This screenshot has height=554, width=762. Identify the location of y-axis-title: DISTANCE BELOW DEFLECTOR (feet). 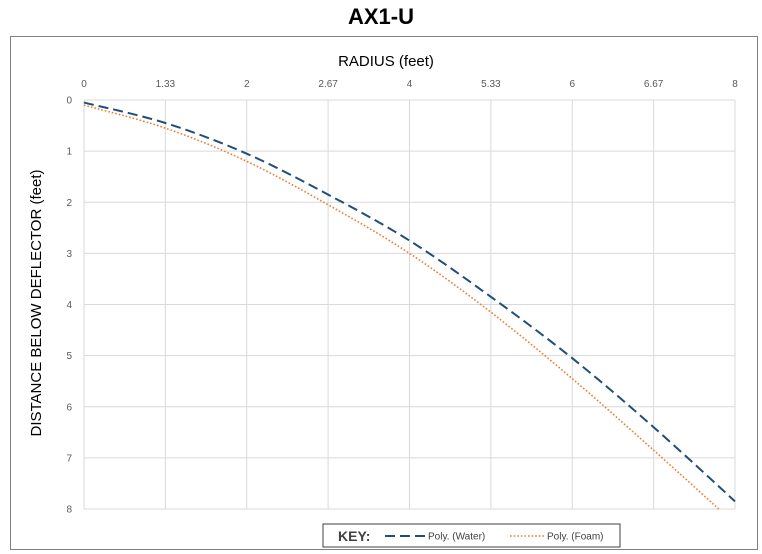
(36, 303).